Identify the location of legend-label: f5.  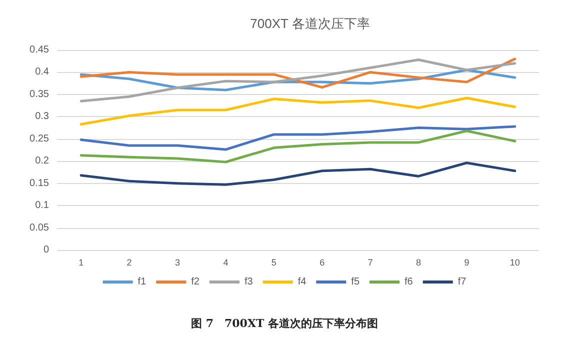
(355, 282).